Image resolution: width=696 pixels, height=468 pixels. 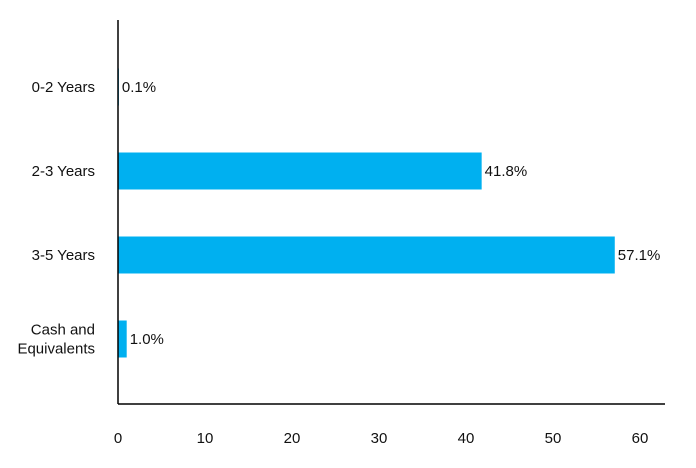 What do you see at coordinates (56, 349) in the screenshot?
I see `category-label-line: Equivalents` at bounding box center [56, 349].